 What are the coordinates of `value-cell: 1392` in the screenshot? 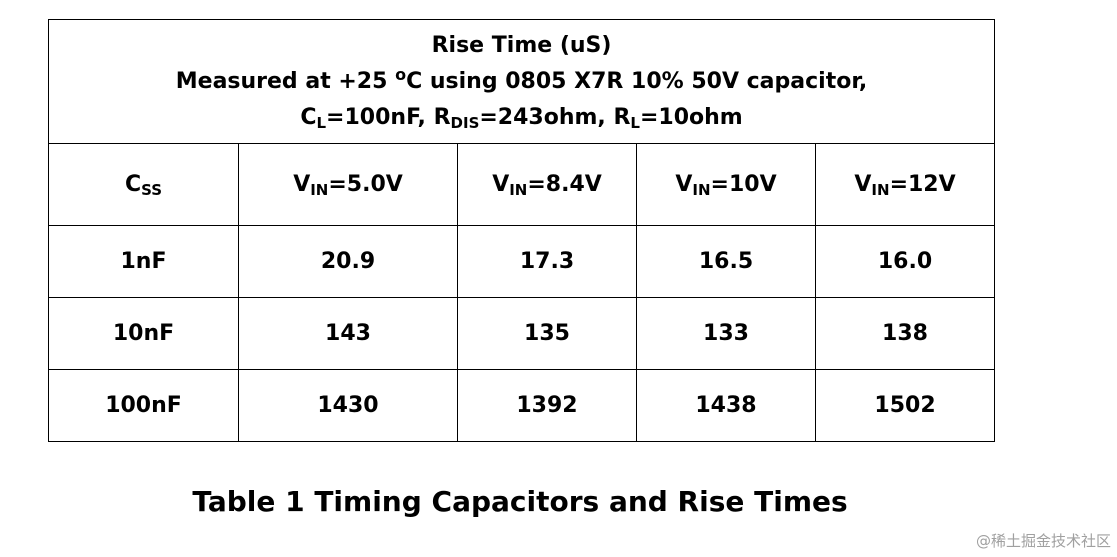 It's located at (547, 405).